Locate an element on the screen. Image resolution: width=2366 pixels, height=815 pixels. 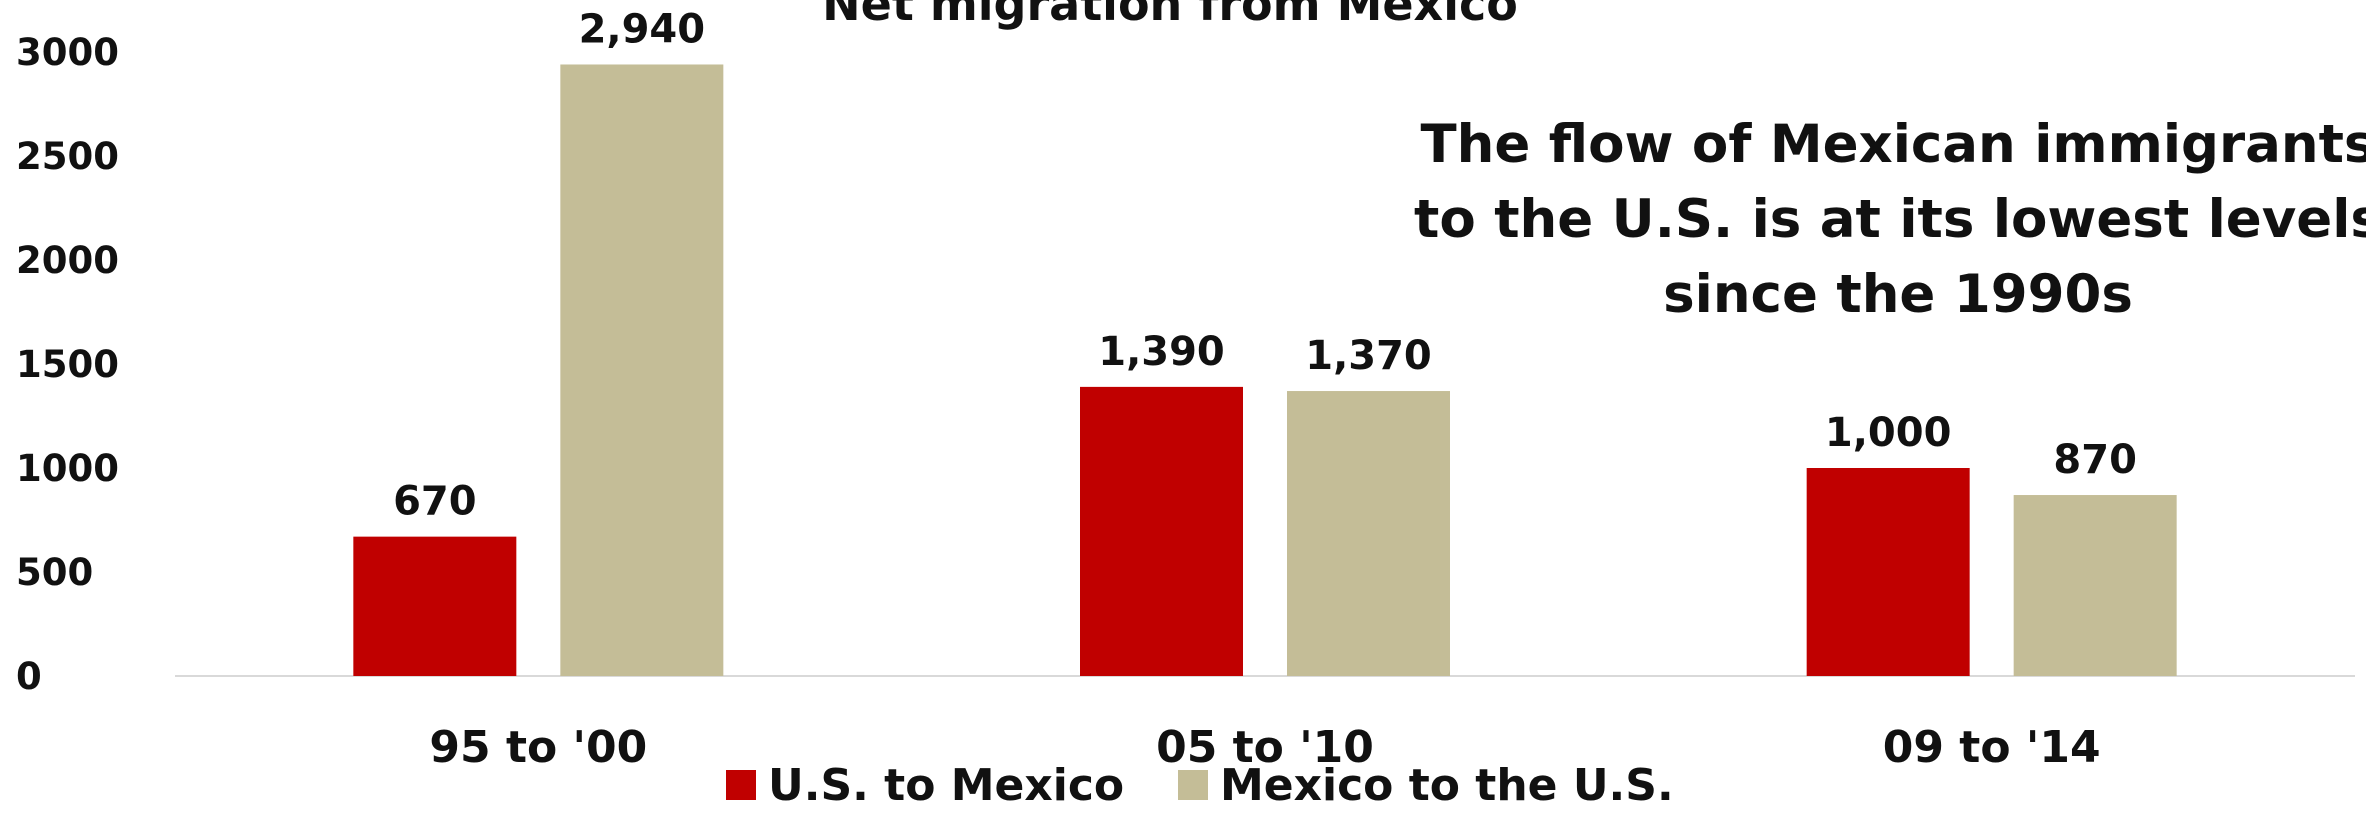
y-axis: 0 500 1000 1500 2000 2500 3000 is located at coordinates (67, 364).